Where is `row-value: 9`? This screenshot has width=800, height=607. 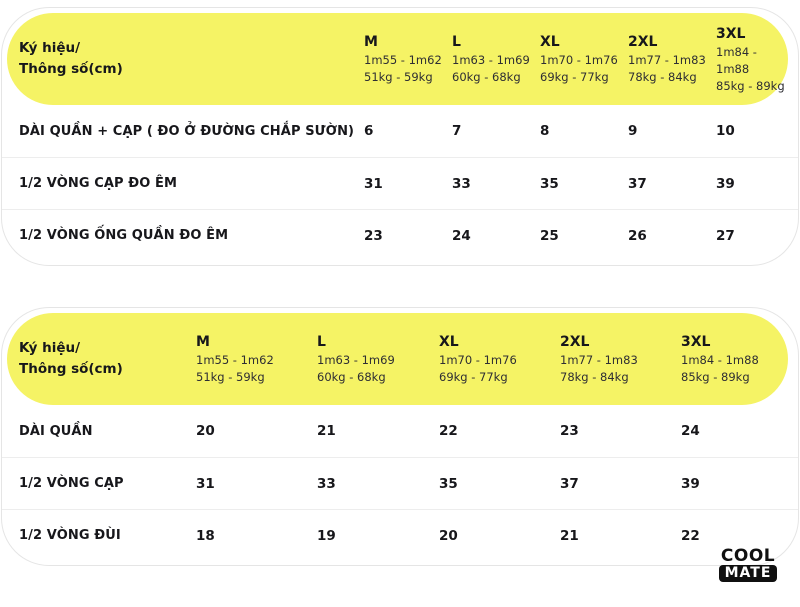
row-value: 9 is located at coordinates (633, 131).